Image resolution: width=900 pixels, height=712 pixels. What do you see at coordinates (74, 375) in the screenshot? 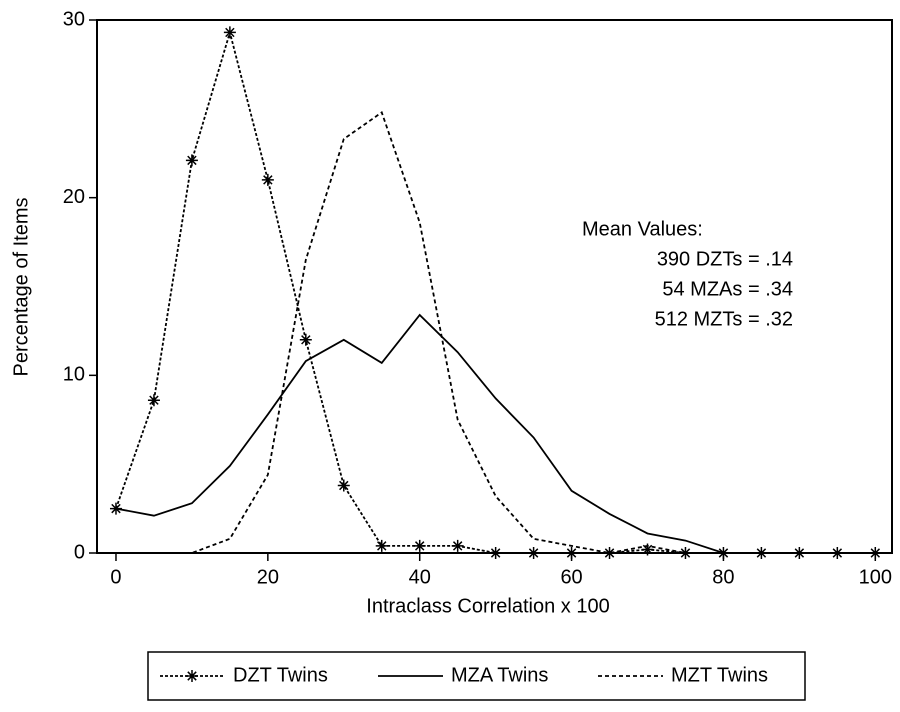
I see `y-tick-label: 10` at bounding box center [74, 375].